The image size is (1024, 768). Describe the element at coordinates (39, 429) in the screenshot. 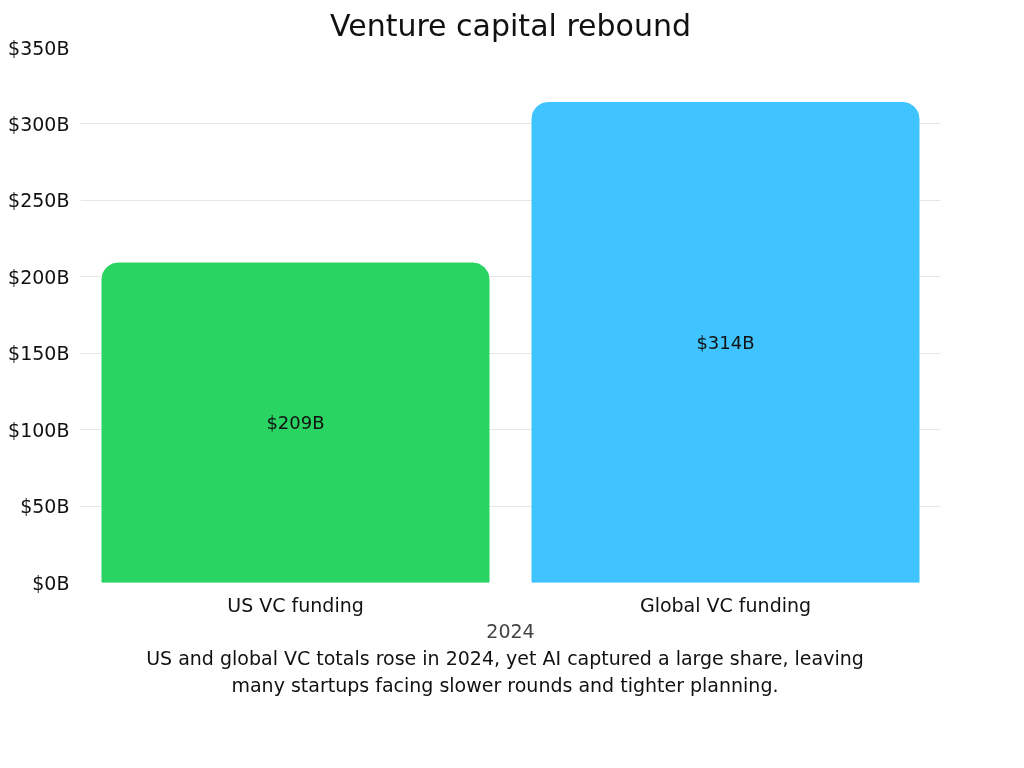

I see `y-tick-label: $100B` at that location.